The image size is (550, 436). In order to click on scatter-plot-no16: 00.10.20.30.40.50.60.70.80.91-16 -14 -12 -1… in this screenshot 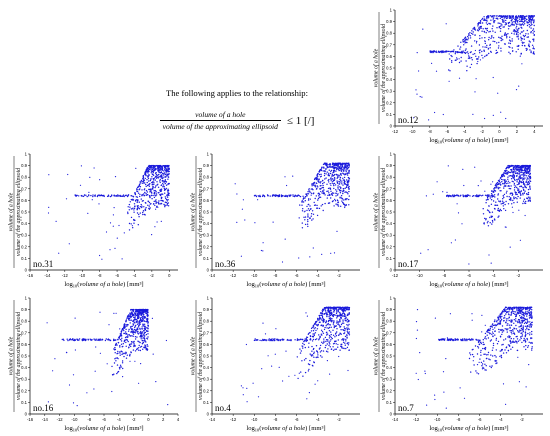, I will do `click(93, 364)`.